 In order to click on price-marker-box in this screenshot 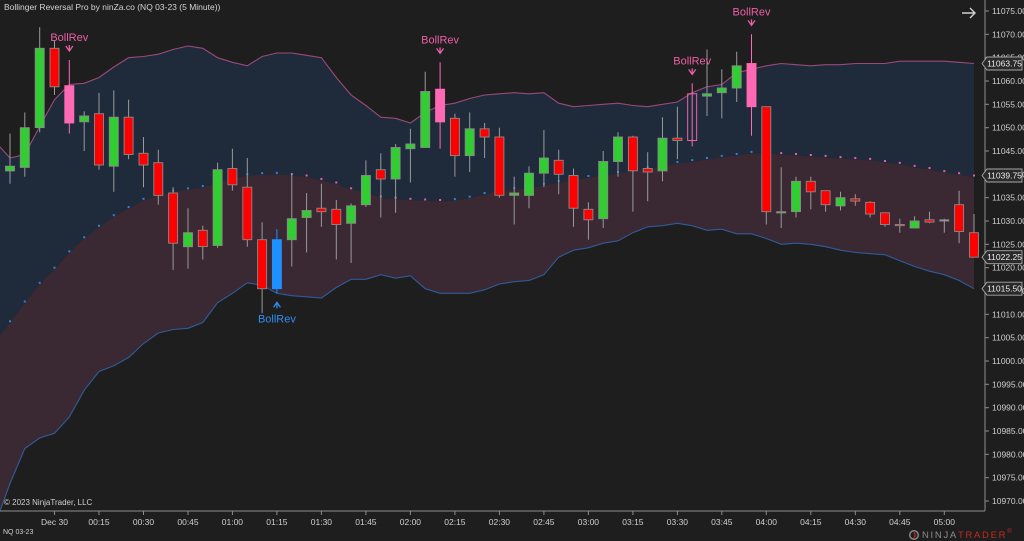, I will do `click(1002, 288)`.